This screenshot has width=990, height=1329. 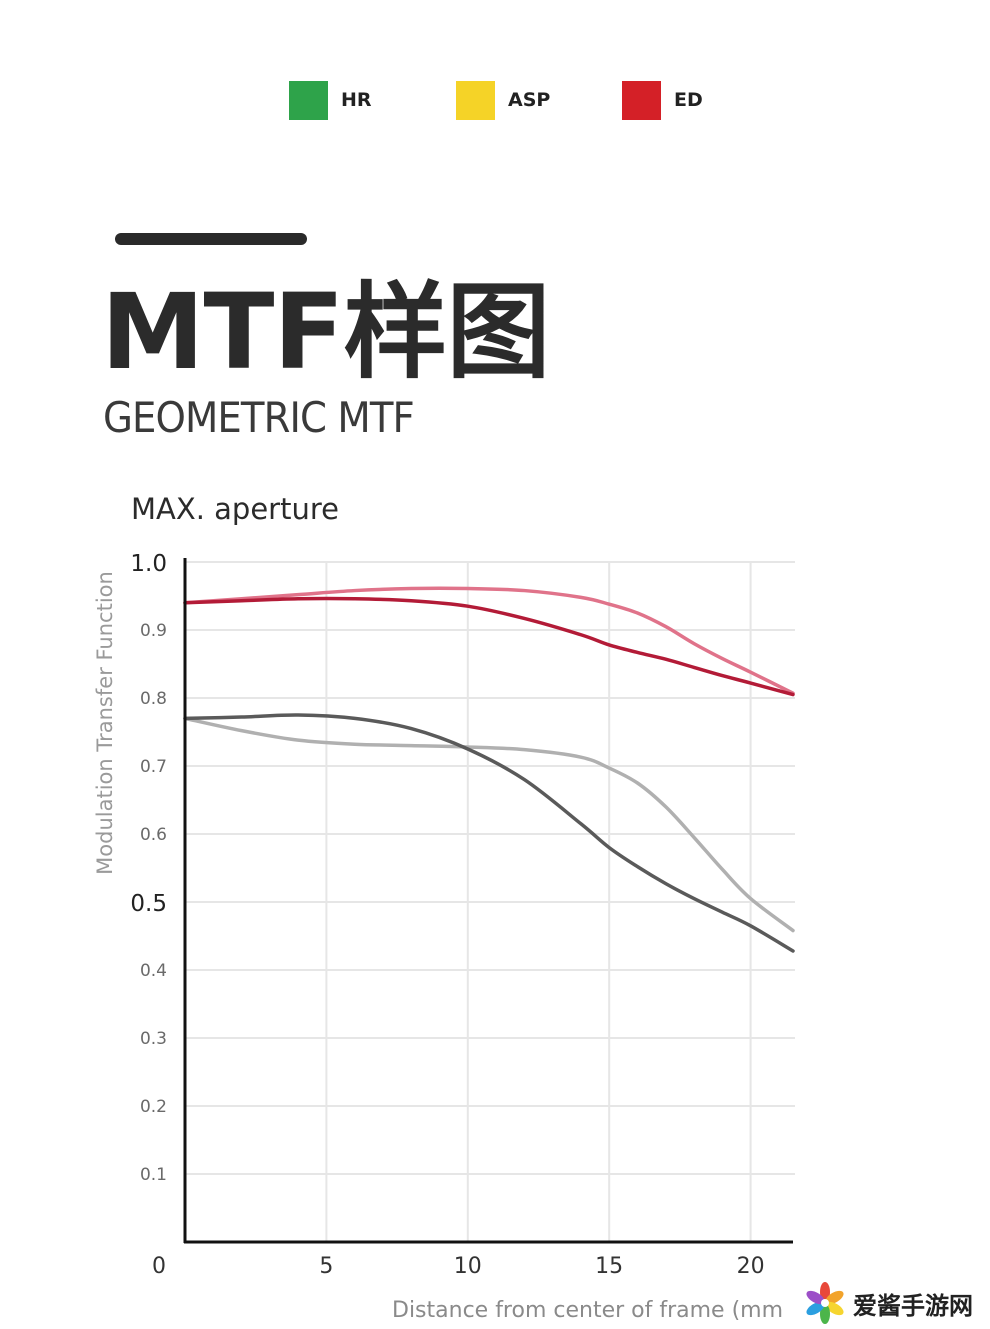 What do you see at coordinates (235, 509) in the screenshot?
I see `chart-title: MAX. aperture` at bounding box center [235, 509].